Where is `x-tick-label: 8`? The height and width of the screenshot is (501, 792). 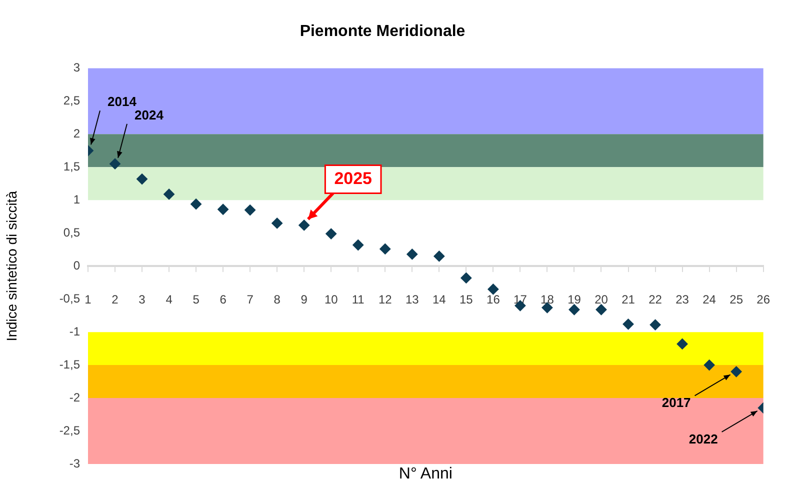
x-tick-label: 8 is located at coordinates (277, 299).